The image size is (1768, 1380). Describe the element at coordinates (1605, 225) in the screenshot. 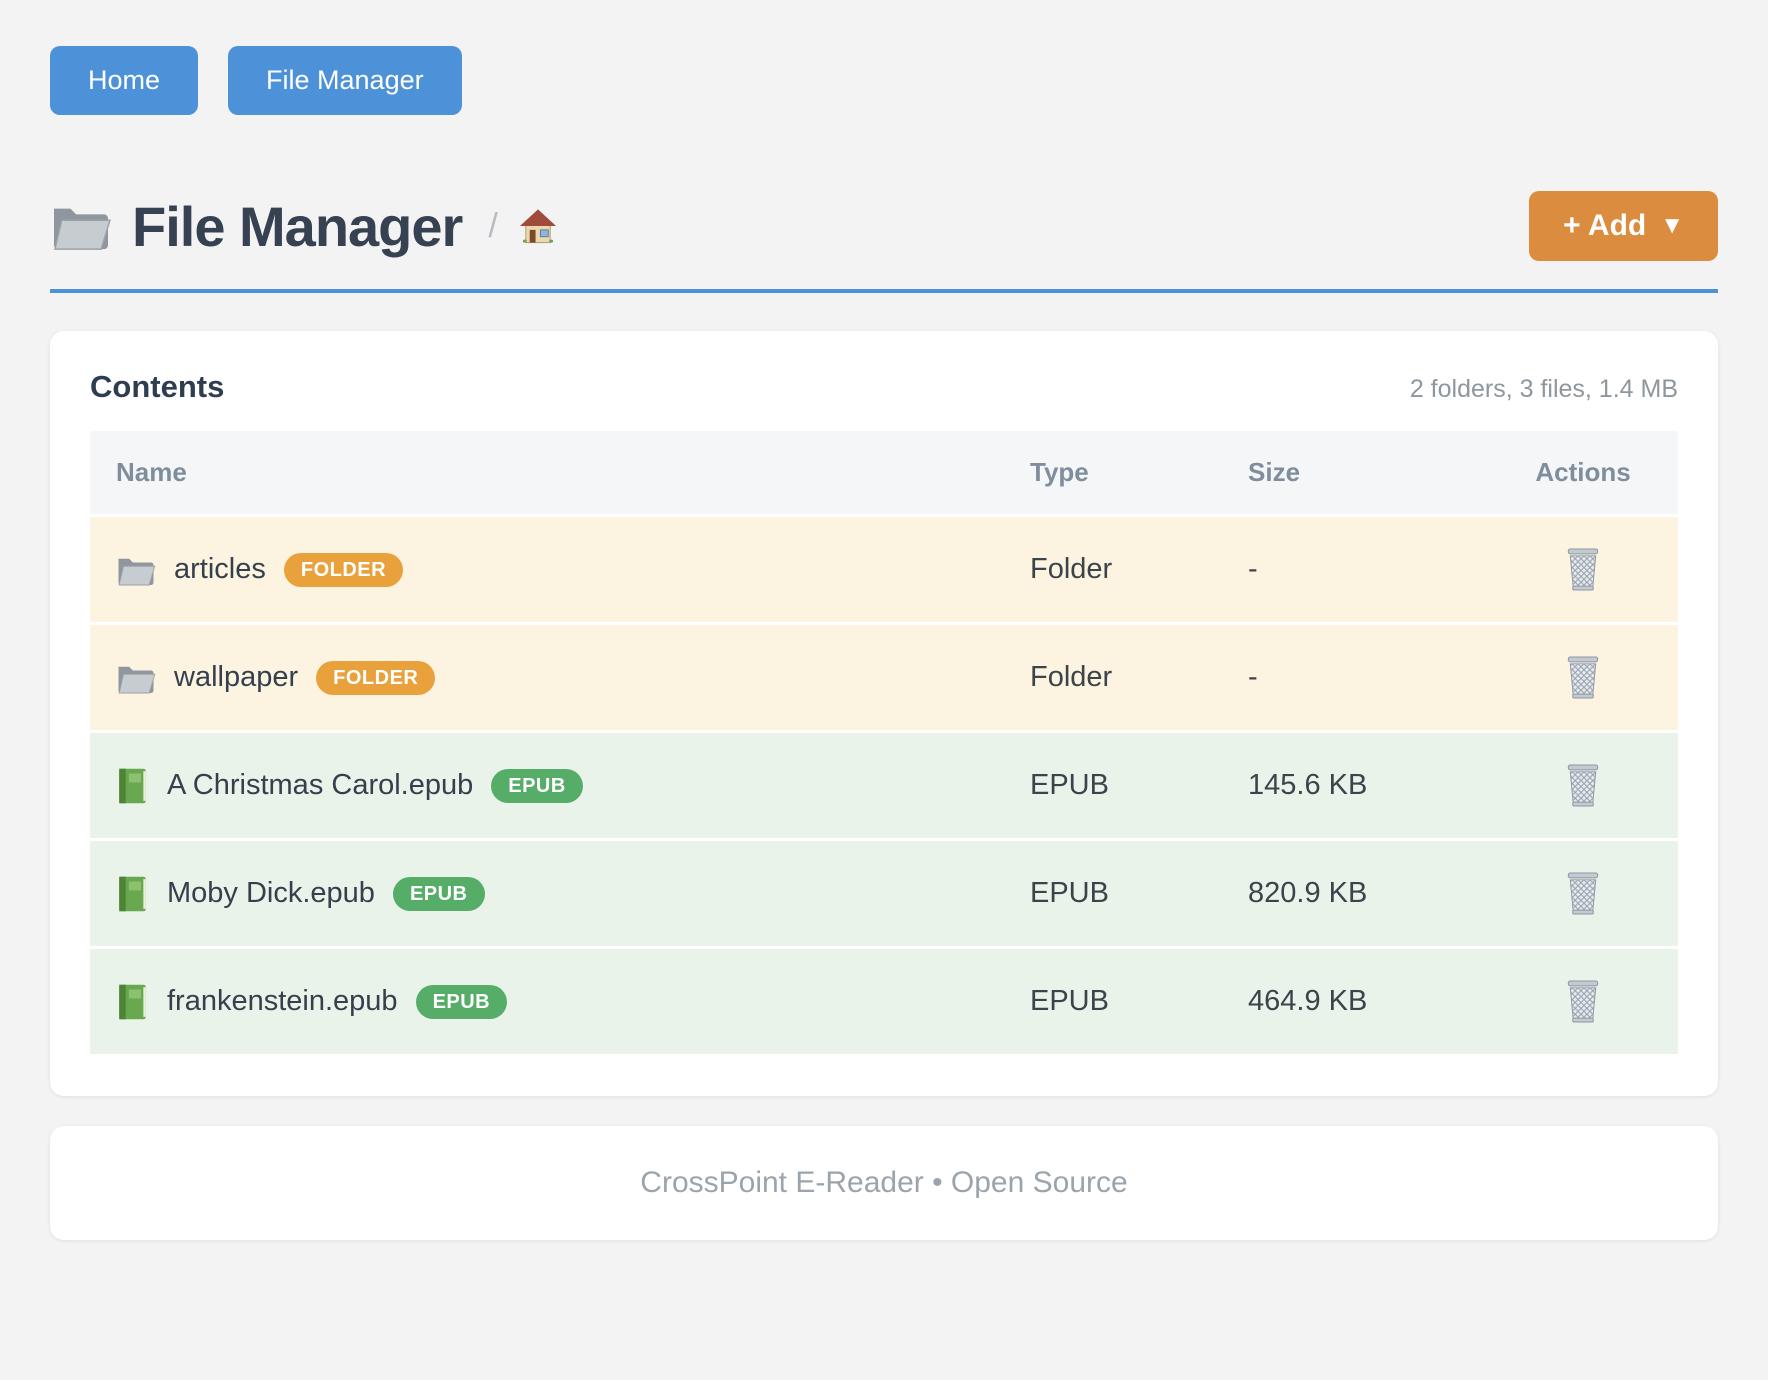

I see `add-button-label: + Add` at that location.